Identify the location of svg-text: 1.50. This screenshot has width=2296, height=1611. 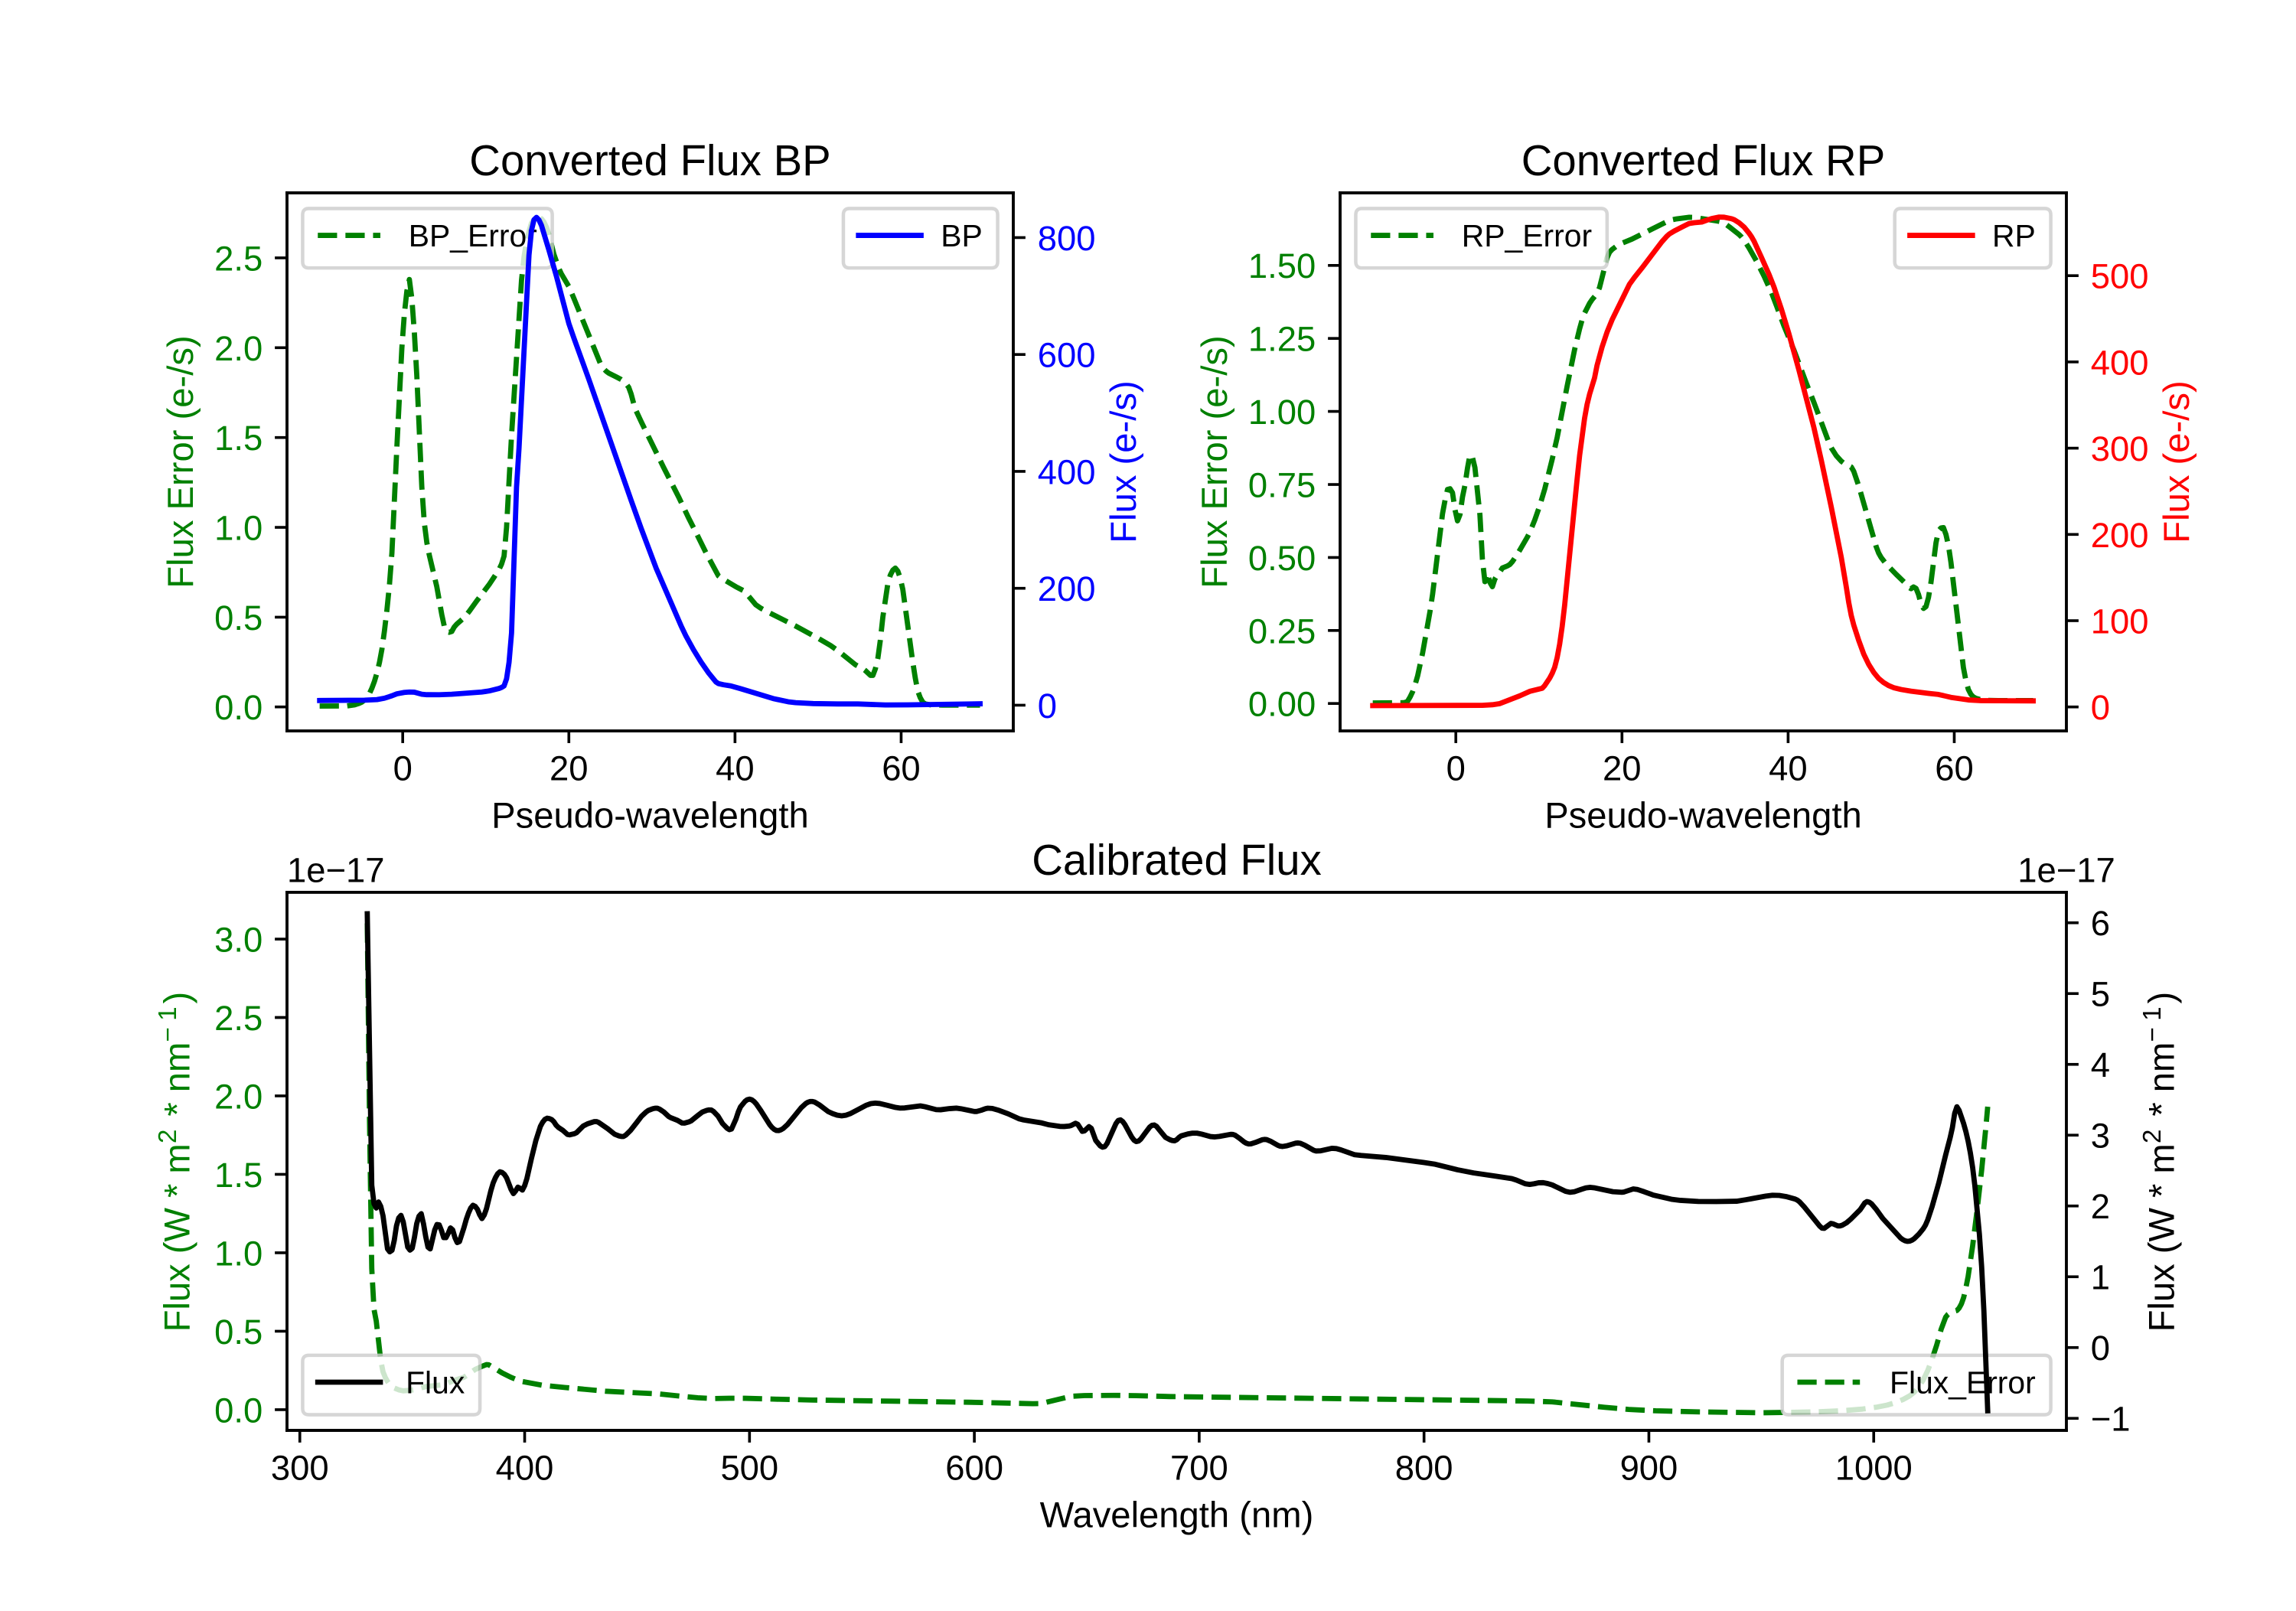
(1282, 265).